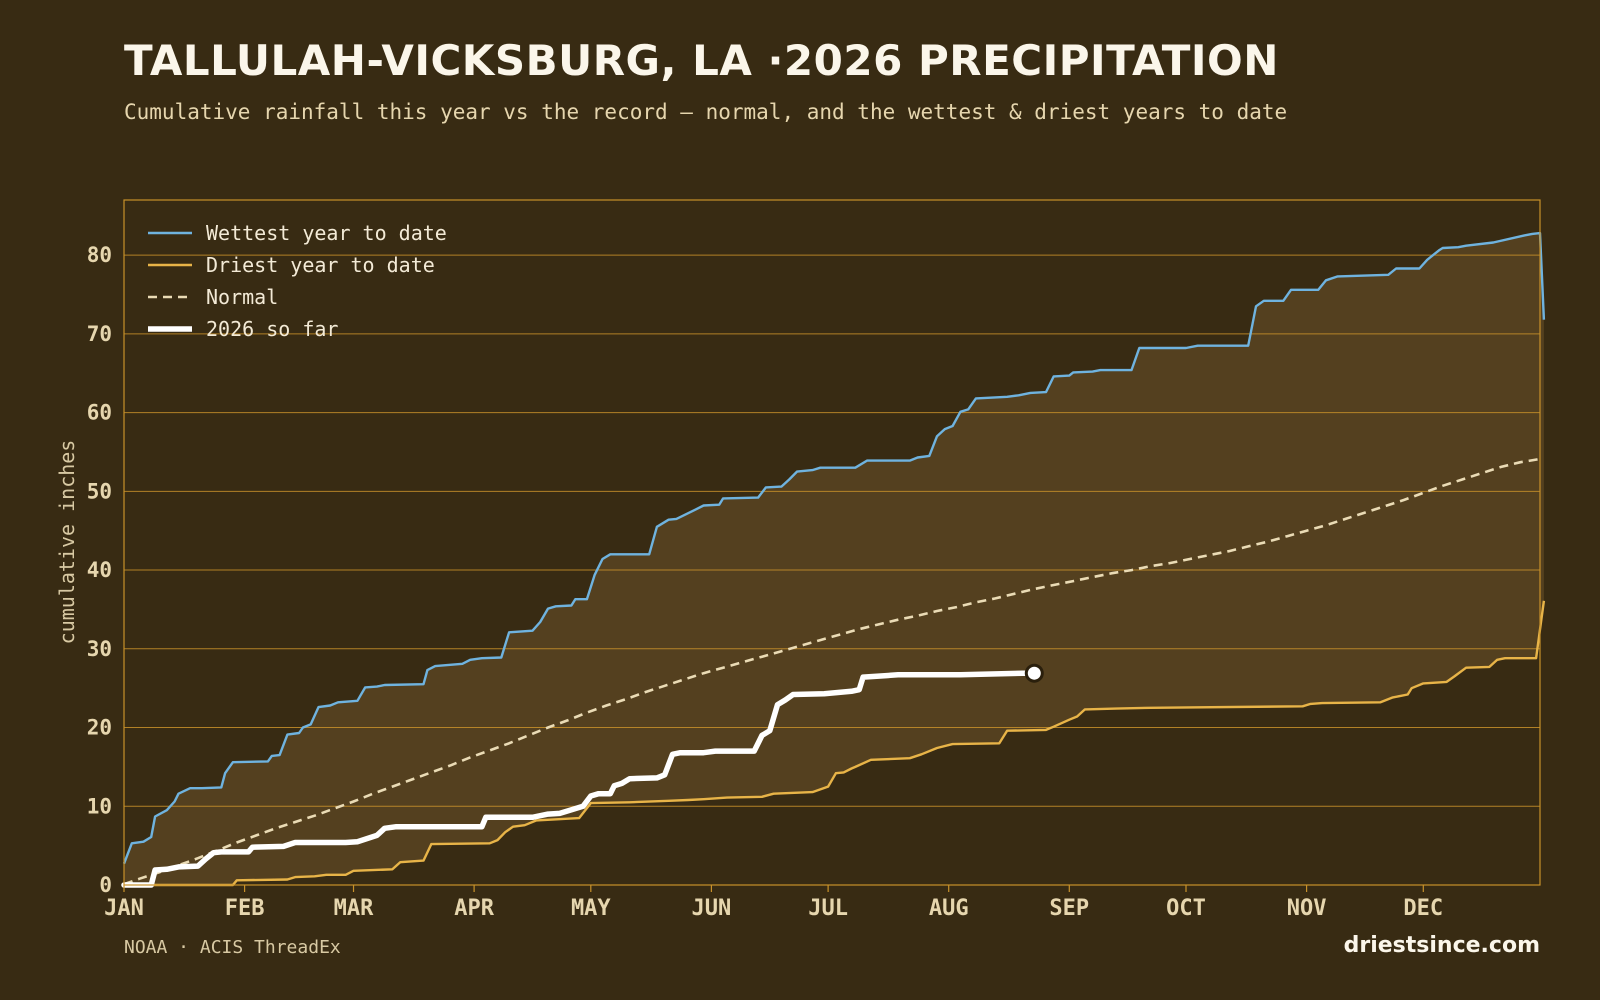 The height and width of the screenshot is (1000, 1600). Describe the element at coordinates (828, 908) in the screenshot. I see `x-tick-label-jul: JUL` at that location.